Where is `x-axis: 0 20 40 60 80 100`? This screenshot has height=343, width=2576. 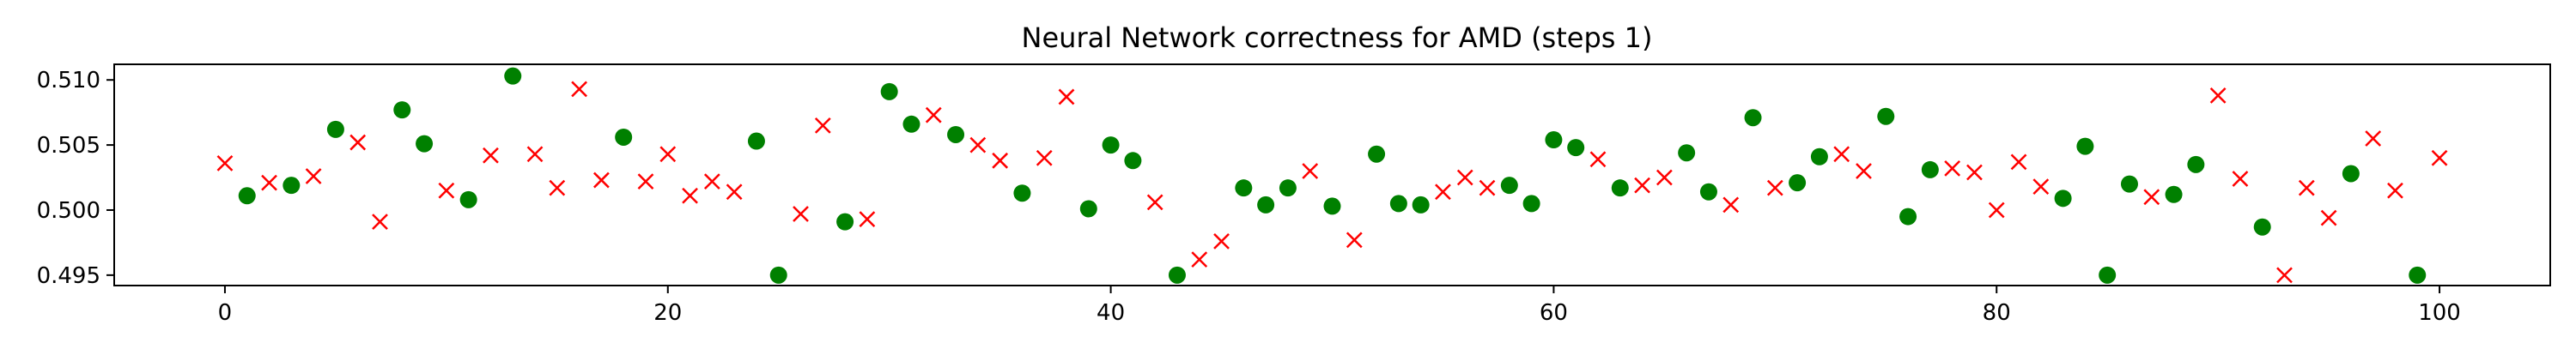 x-axis: 0 20 40 60 80 100 is located at coordinates (1339, 306).